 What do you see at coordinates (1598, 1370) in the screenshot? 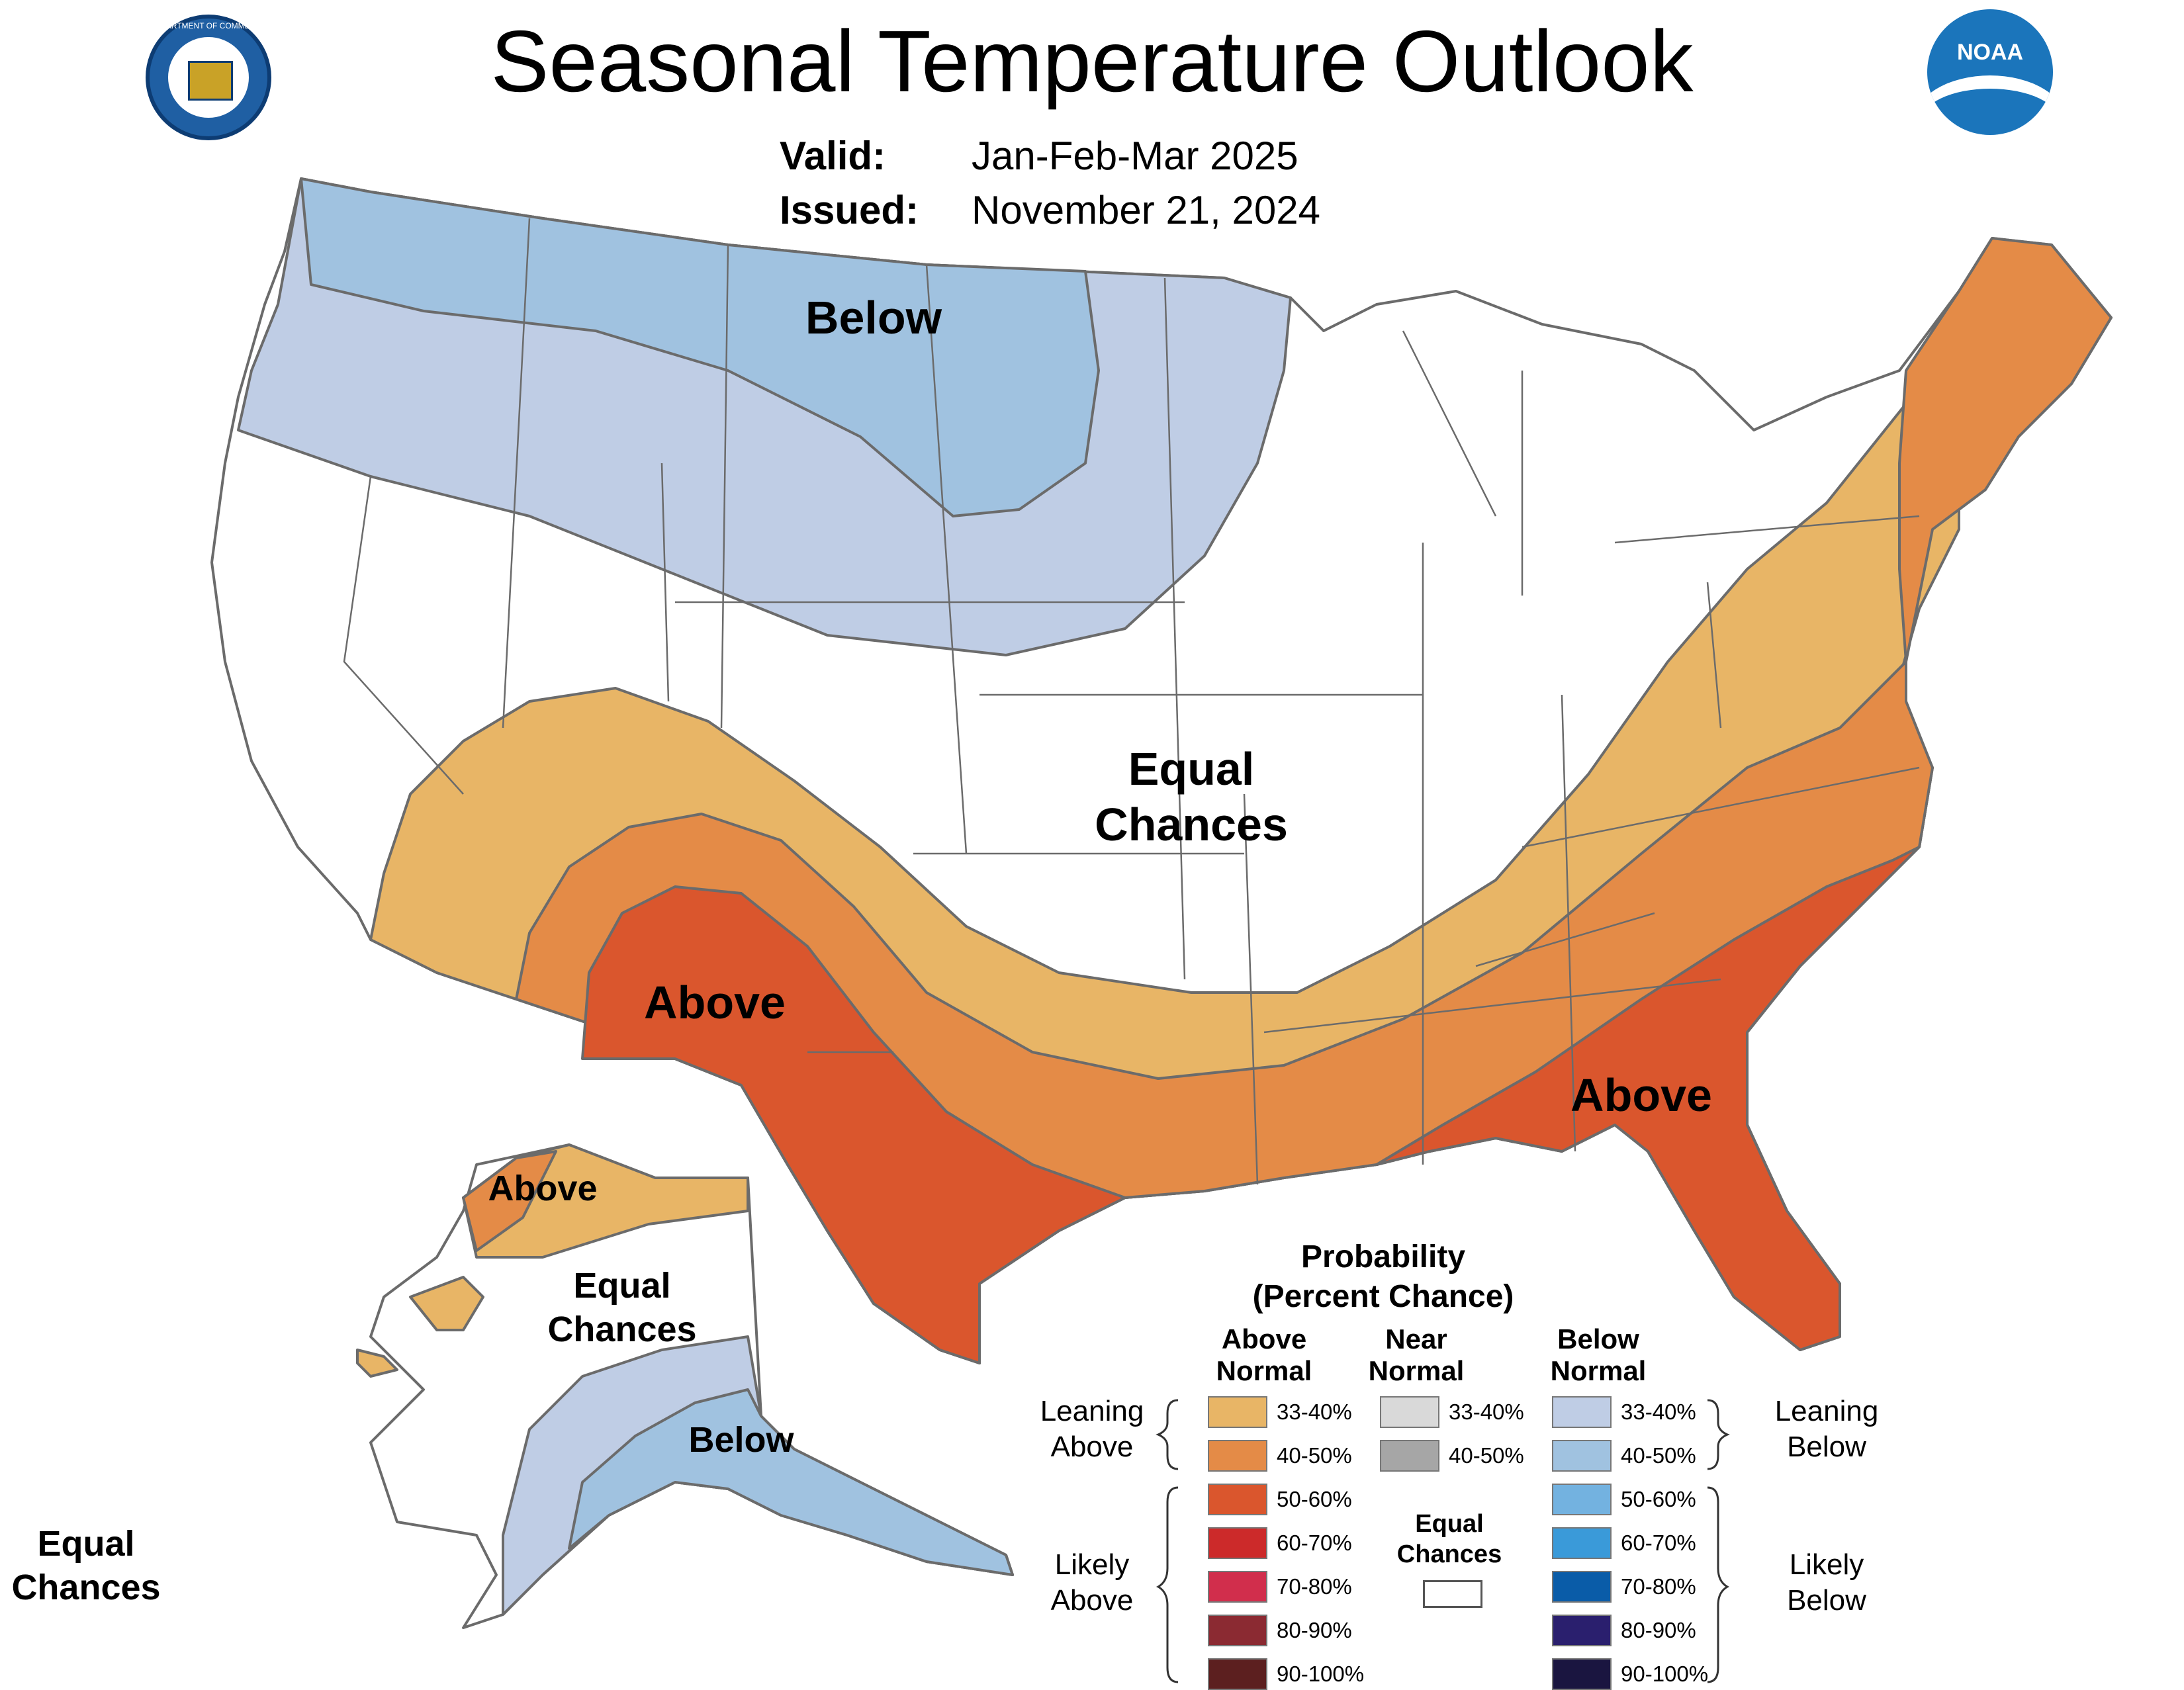
I see `legend-below-head-2: Normal` at bounding box center [1598, 1370].